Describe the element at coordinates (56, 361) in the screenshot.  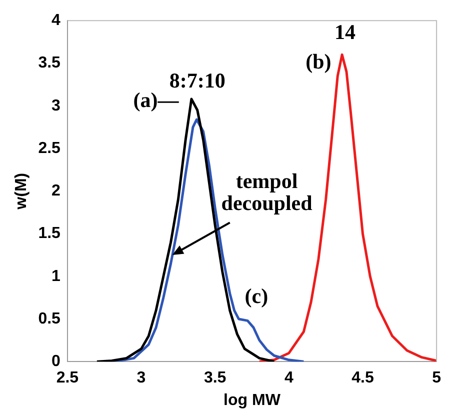
I see `y-tick-label: 0` at that location.